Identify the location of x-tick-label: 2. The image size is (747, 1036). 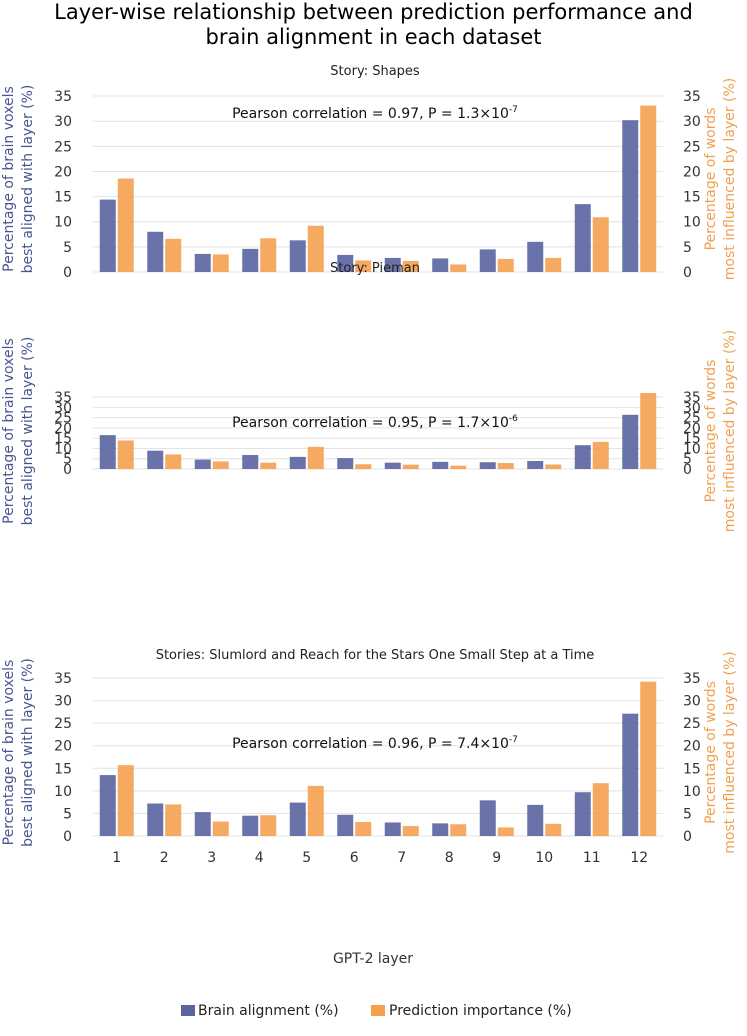
(164, 858).